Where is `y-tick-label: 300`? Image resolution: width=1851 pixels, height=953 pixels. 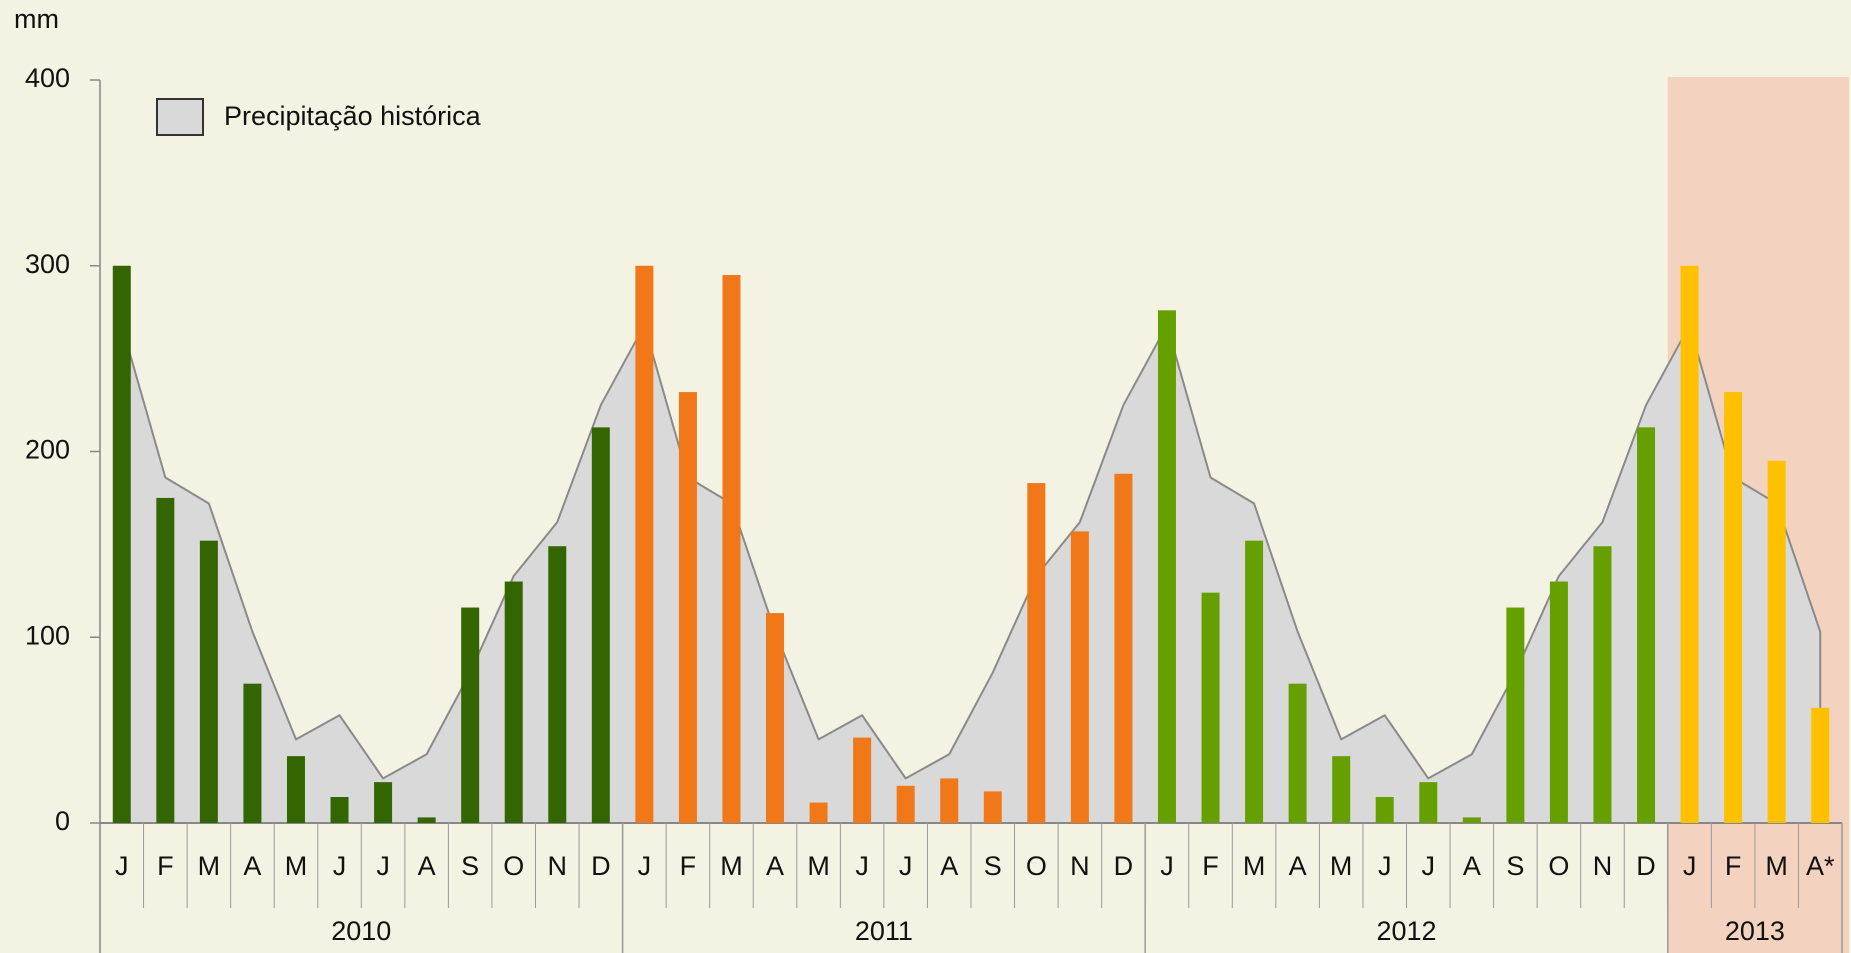 y-tick-label: 300 is located at coordinates (47, 264).